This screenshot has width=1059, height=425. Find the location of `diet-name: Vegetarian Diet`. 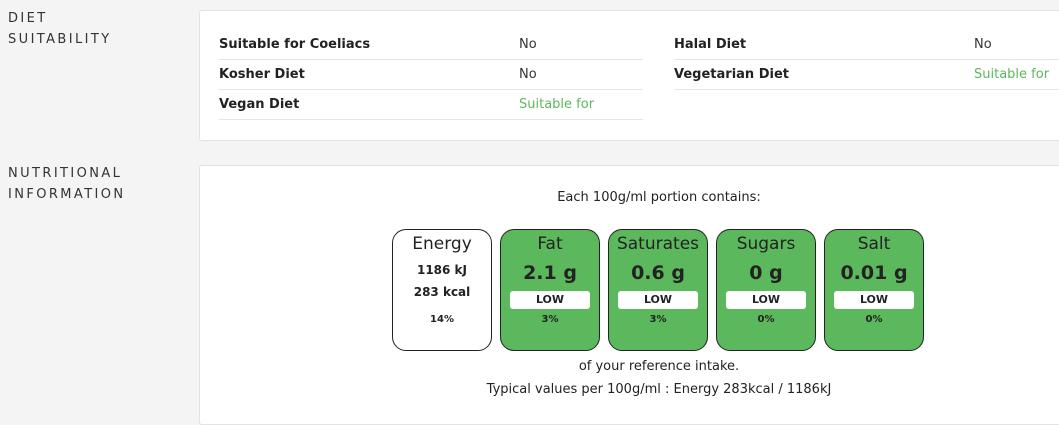

diet-name: Vegetarian Diet is located at coordinates (731, 74).